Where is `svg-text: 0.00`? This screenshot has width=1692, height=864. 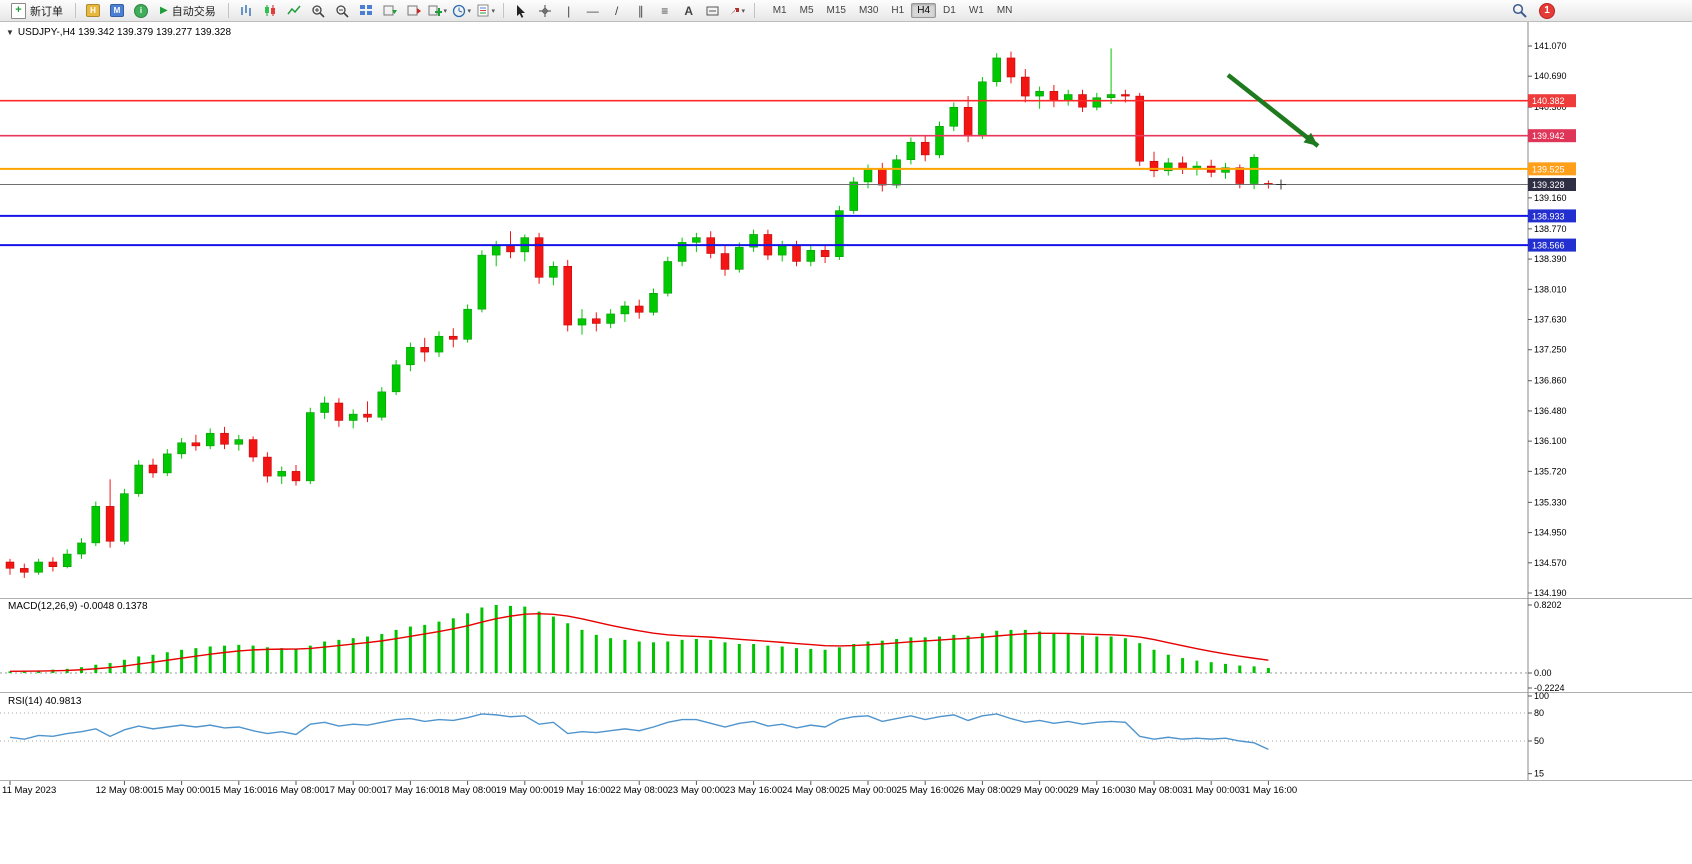 svg-text: 0.00 is located at coordinates (1543, 673).